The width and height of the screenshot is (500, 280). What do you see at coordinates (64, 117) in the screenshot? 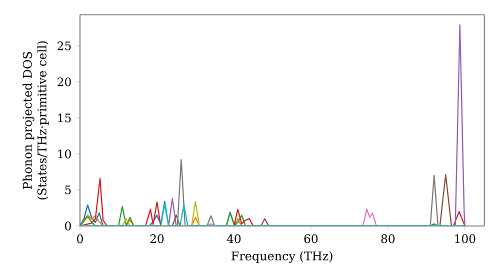
I see `y-tick-label: 15` at bounding box center [64, 117].